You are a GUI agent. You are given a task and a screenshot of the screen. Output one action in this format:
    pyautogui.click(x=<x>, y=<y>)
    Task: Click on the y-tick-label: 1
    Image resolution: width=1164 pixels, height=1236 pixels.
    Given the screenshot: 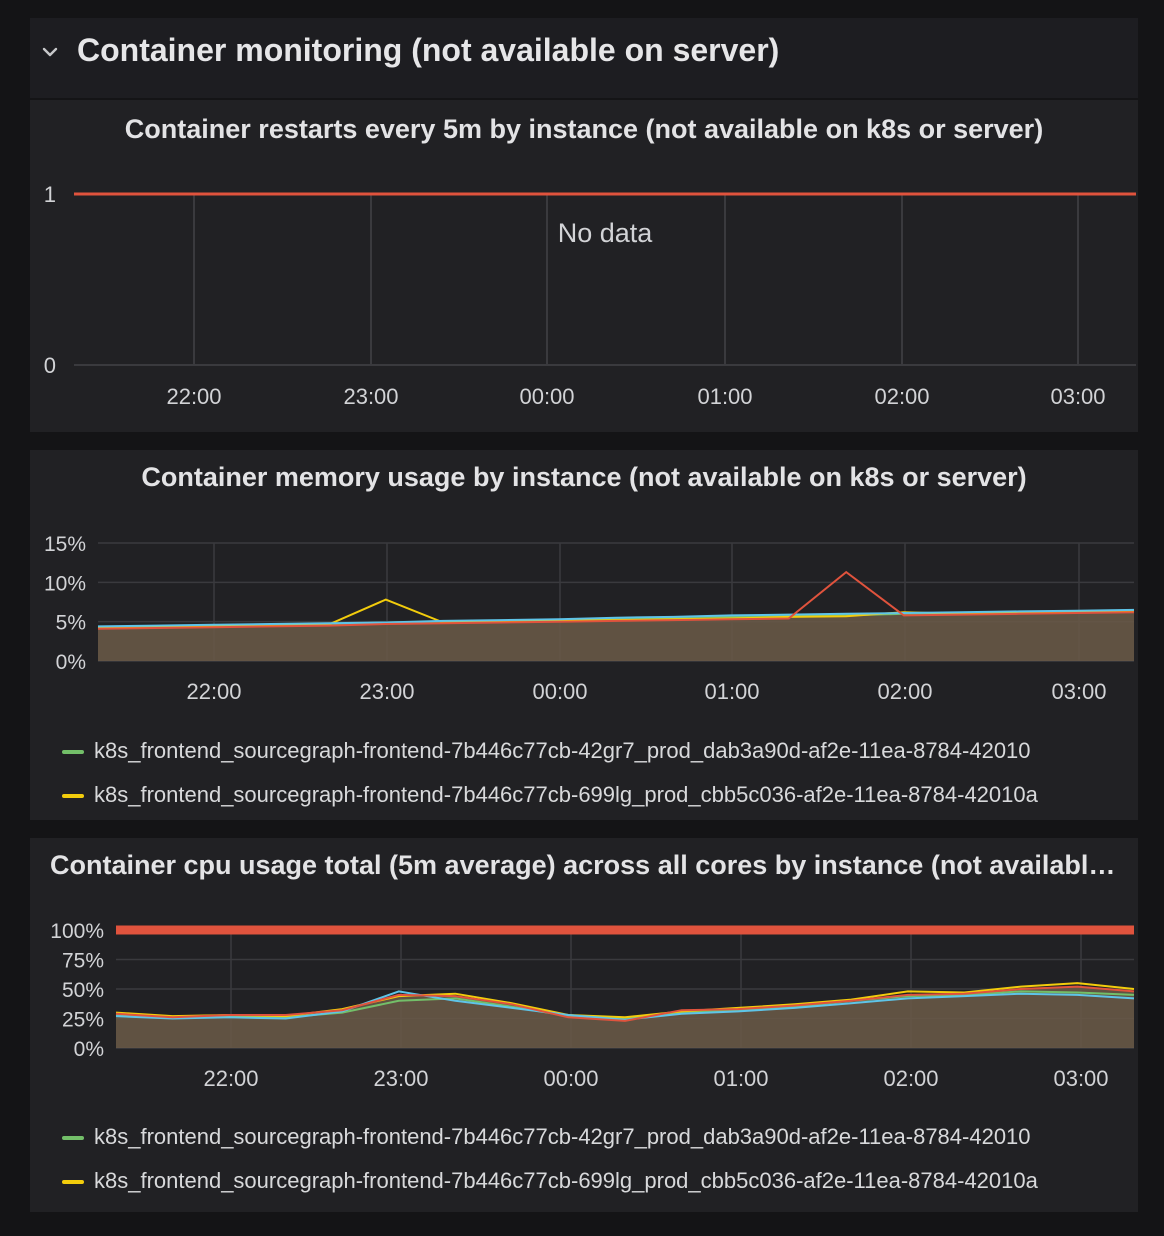 What is the action you would take?
    pyautogui.click(x=50, y=194)
    